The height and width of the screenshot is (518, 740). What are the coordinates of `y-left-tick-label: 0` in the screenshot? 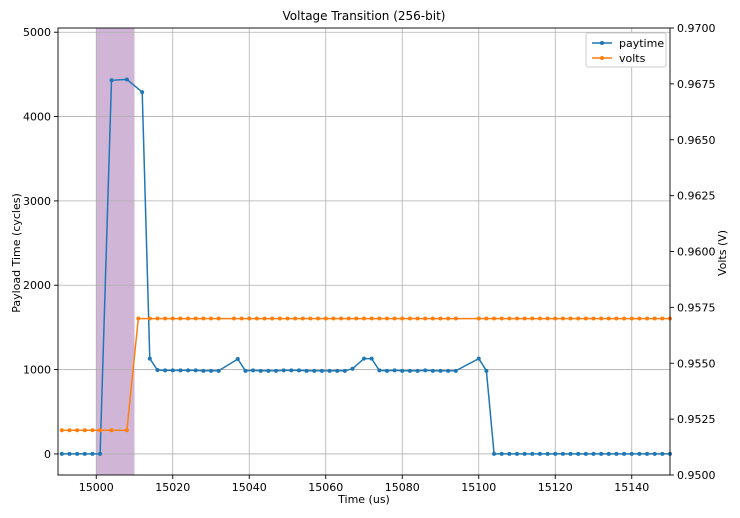 It's located at (47, 454).